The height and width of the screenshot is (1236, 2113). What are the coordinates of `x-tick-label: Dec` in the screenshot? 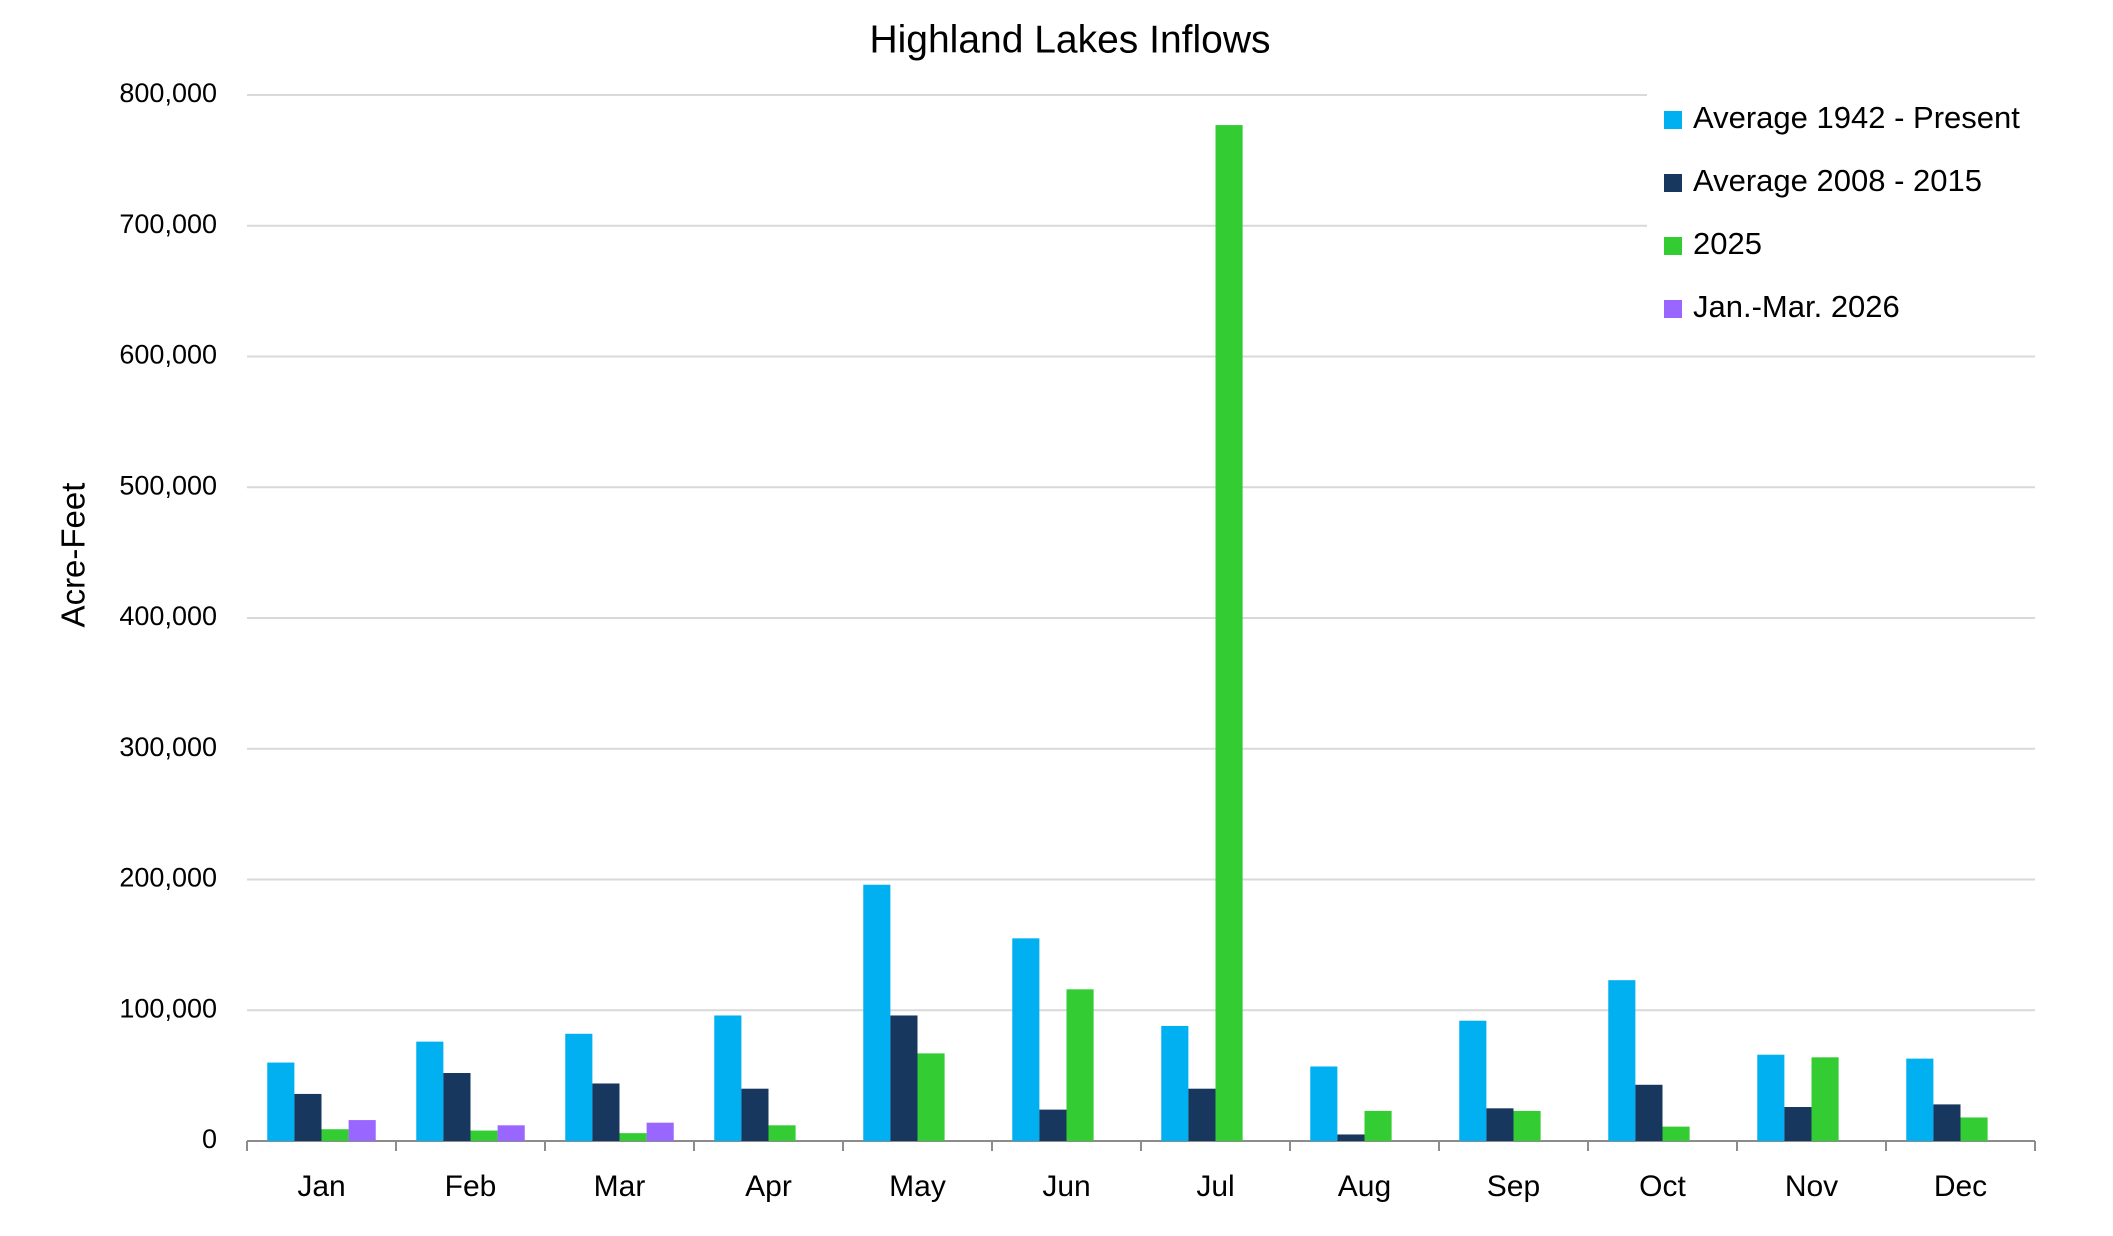 It's located at (1960, 1186).